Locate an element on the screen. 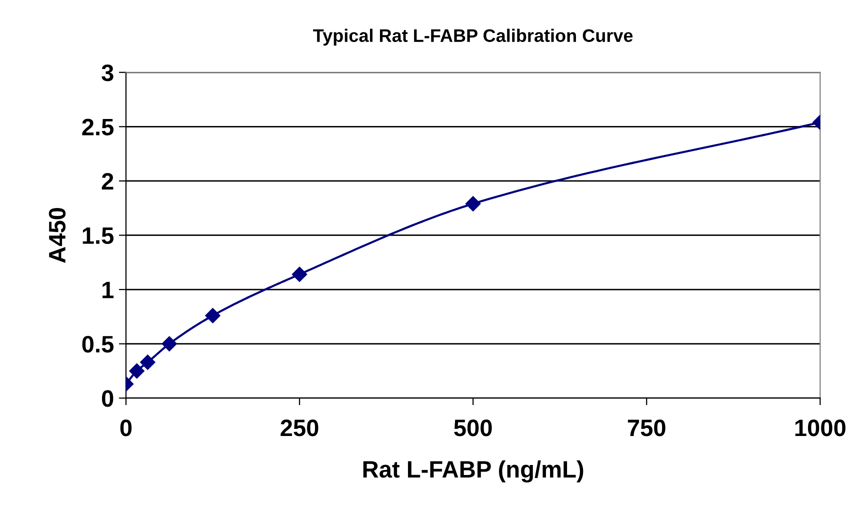 The image size is (857, 517). chart-title: Typical Rat L-FABP Calibration Curve is located at coordinates (473, 37).